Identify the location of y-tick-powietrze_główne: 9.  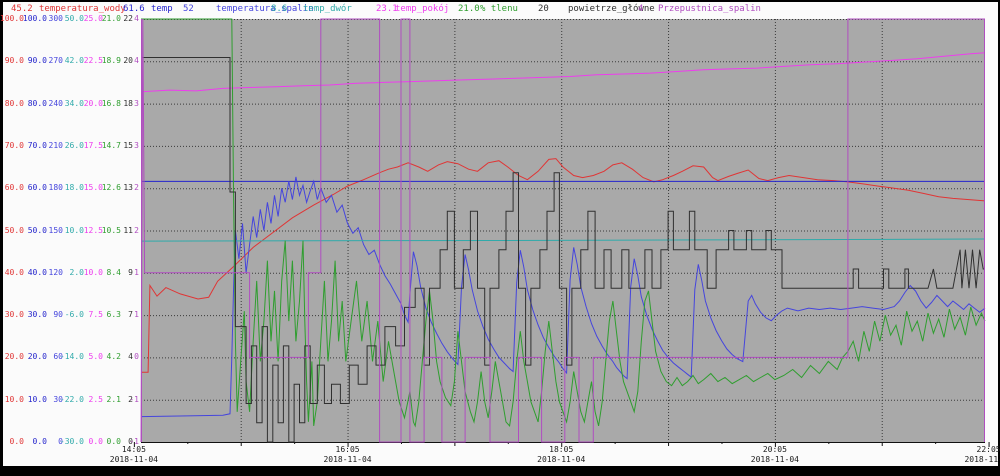
(130, 272).